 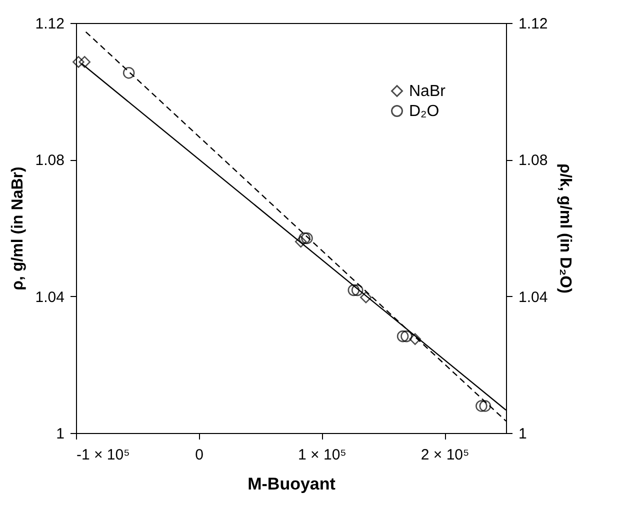 I want to click on y2-axis-title: ρ/k, g/ml (in D₂O), so click(x=565, y=229).